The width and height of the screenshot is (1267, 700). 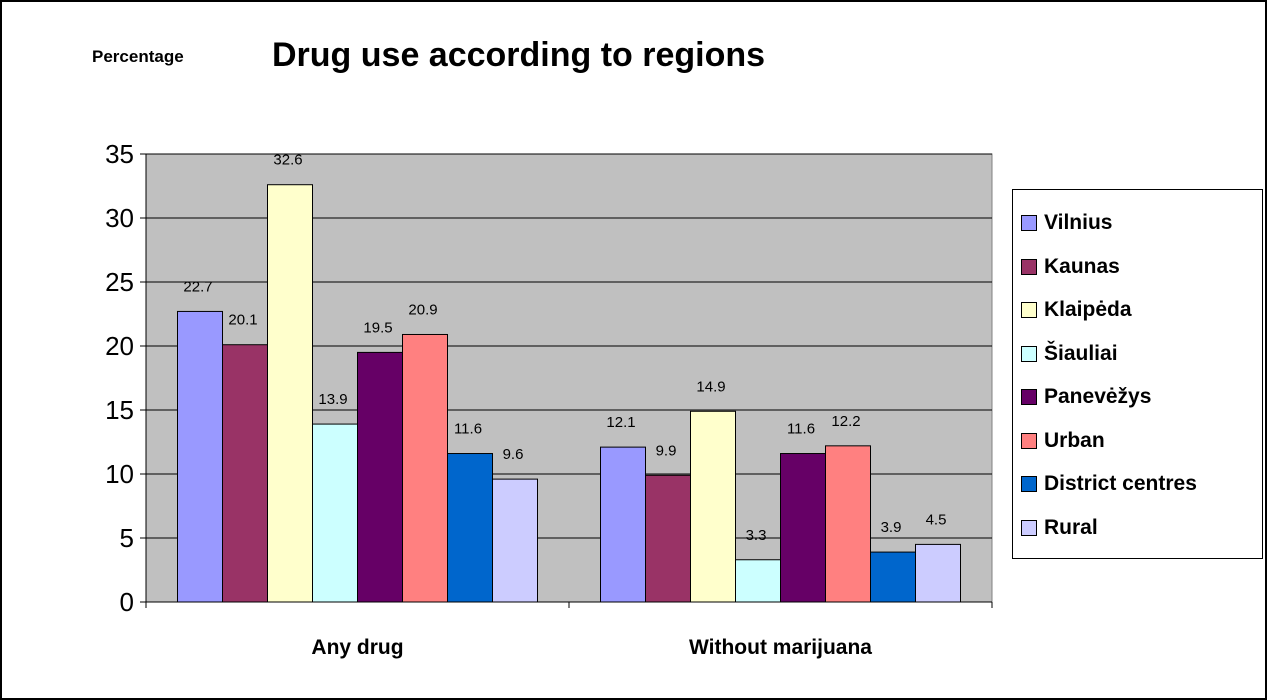 I want to click on x-tick-label: Without marijuana, so click(x=780, y=647).